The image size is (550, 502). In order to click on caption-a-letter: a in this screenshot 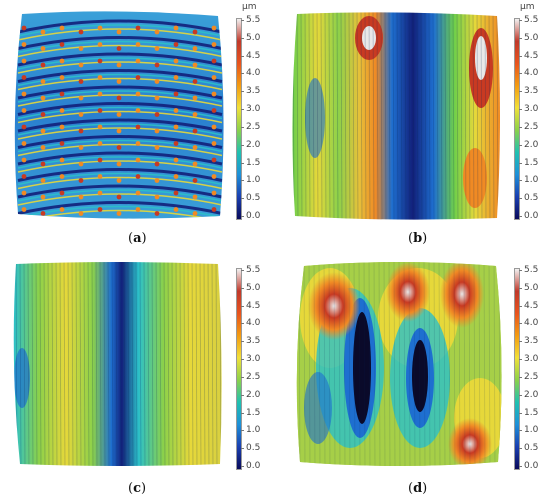, I will do `click(137, 238)`.